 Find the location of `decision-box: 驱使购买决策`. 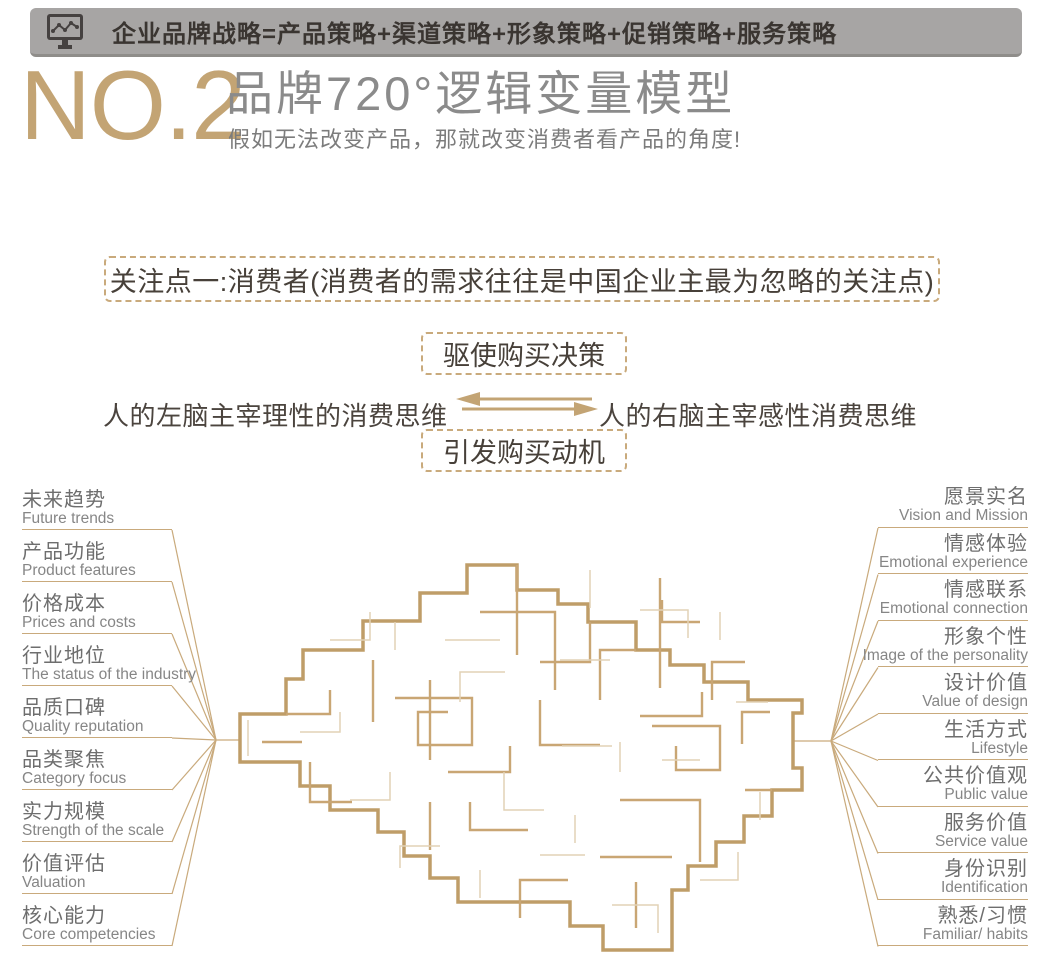

decision-box: 驱使购买决策 is located at coordinates (524, 353).